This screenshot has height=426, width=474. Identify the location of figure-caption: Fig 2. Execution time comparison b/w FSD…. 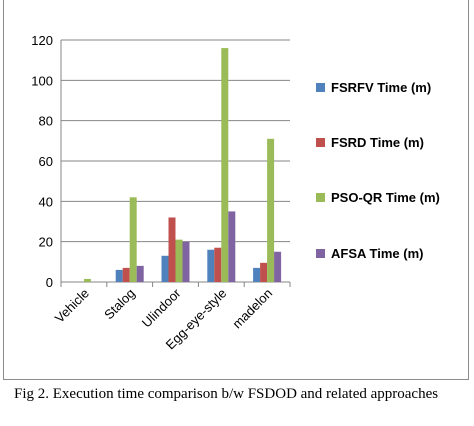
(226, 394).